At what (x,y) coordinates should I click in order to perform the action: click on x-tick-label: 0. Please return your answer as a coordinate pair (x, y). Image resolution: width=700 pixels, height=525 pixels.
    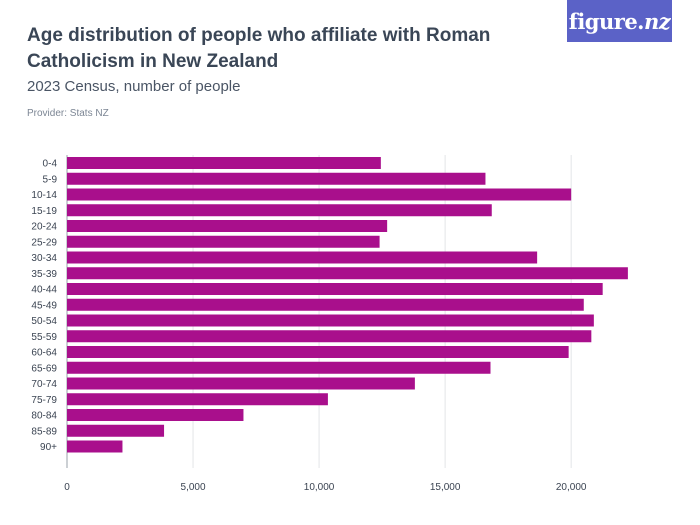
    Looking at the image, I should click on (67, 487).